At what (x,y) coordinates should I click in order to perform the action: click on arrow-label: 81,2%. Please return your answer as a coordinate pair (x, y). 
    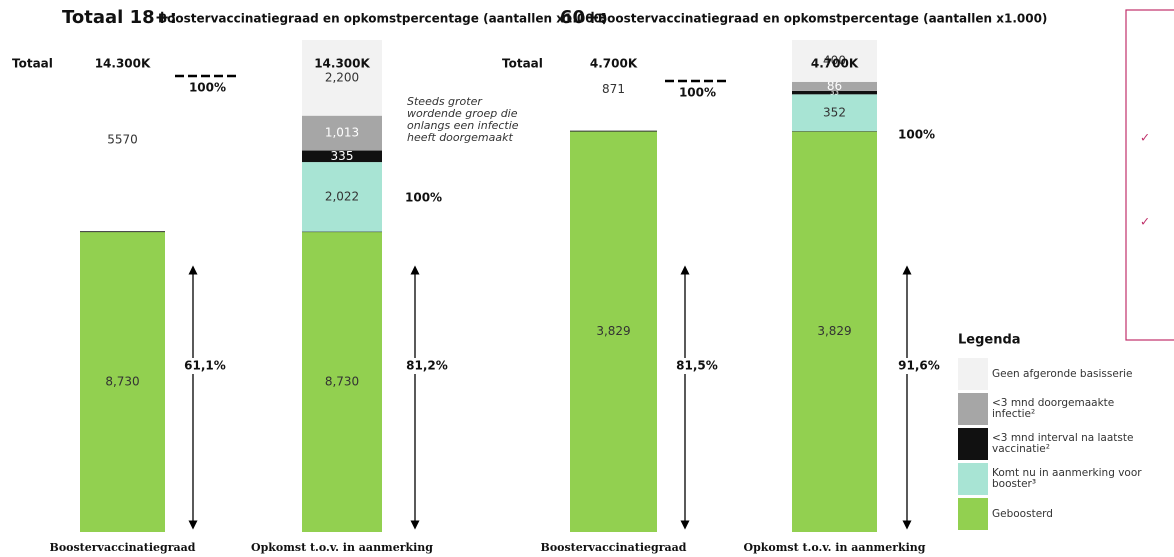
    Looking at the image, I should click on (427, 366).